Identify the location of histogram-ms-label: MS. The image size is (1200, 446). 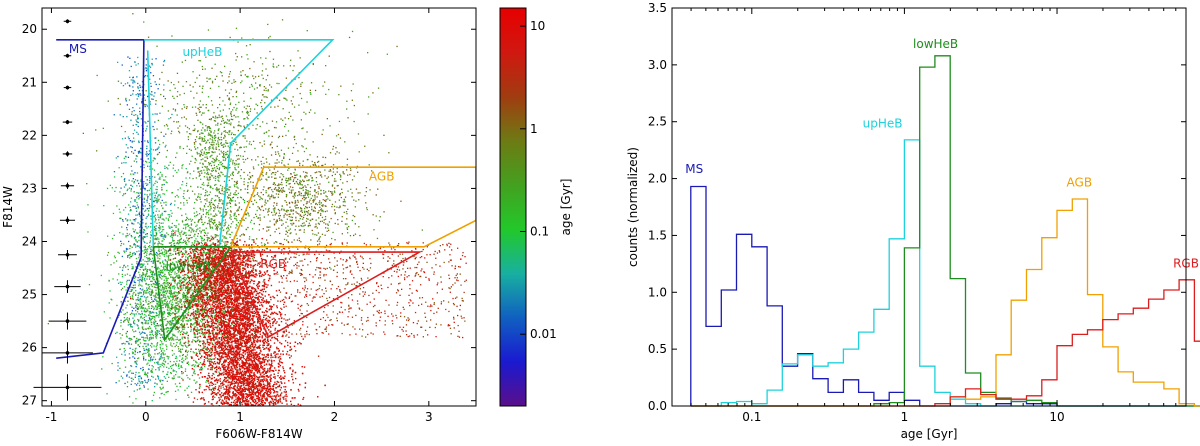
(694, 169).